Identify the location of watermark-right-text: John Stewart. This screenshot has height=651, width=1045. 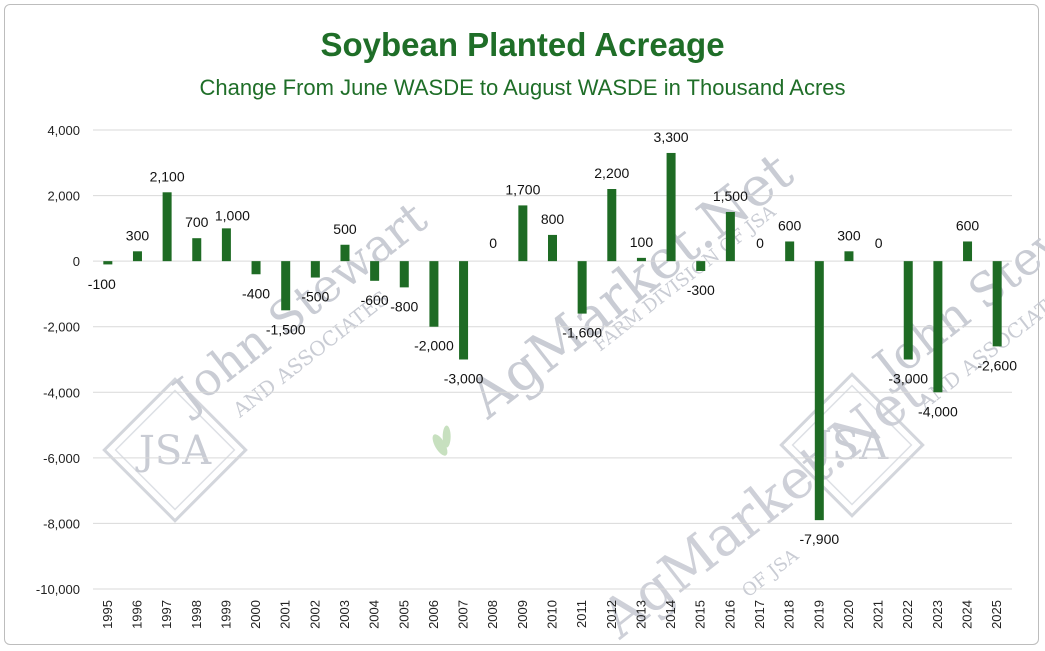
(952, 279).